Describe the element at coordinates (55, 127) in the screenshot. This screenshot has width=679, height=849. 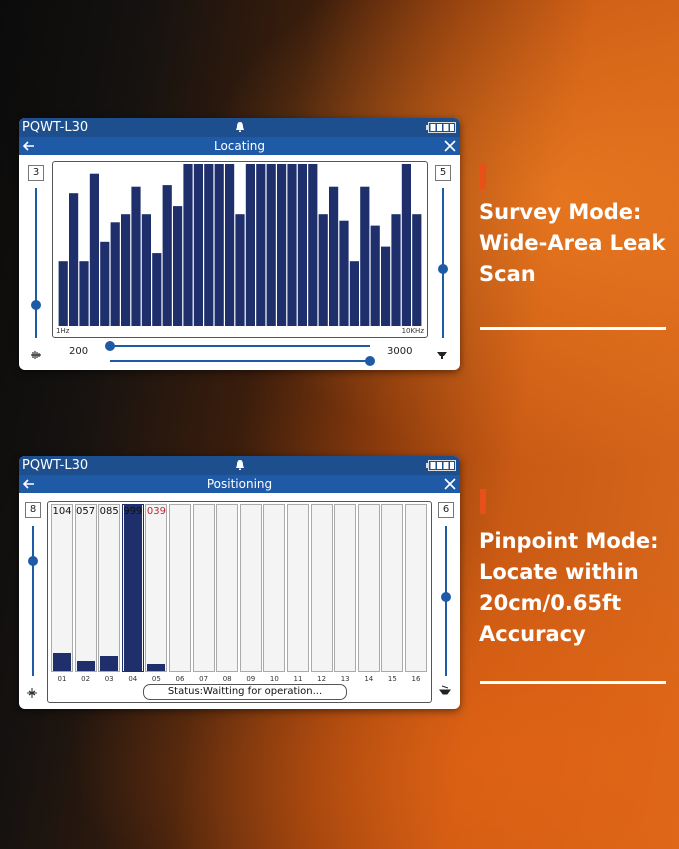
I see `device-model: PQWT-L30` at that location.